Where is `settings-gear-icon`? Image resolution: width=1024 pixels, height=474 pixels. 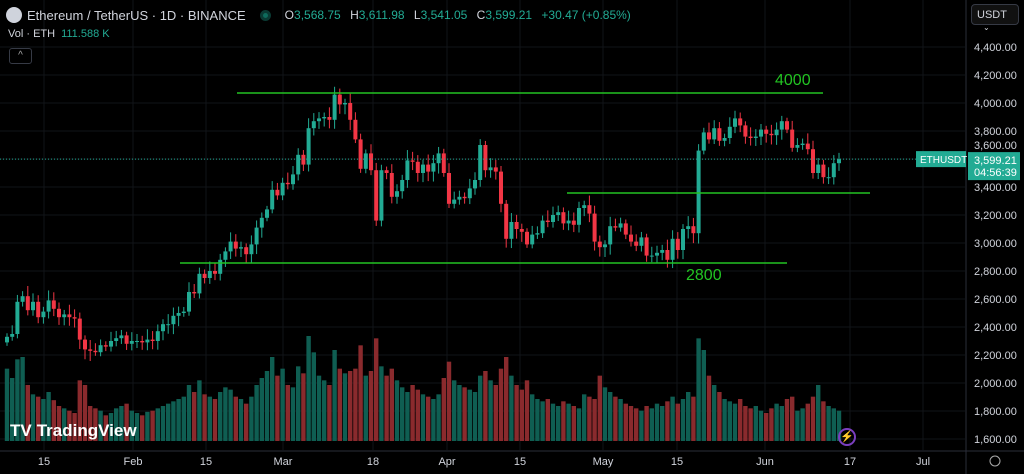
settings-gear-icon is located at coordinates (995, 461).